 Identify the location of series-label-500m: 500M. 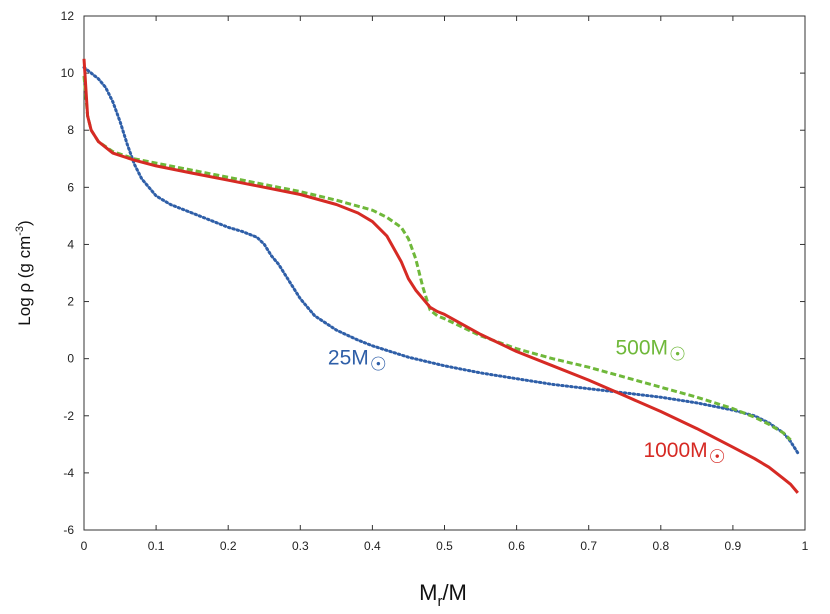
(641, 347).